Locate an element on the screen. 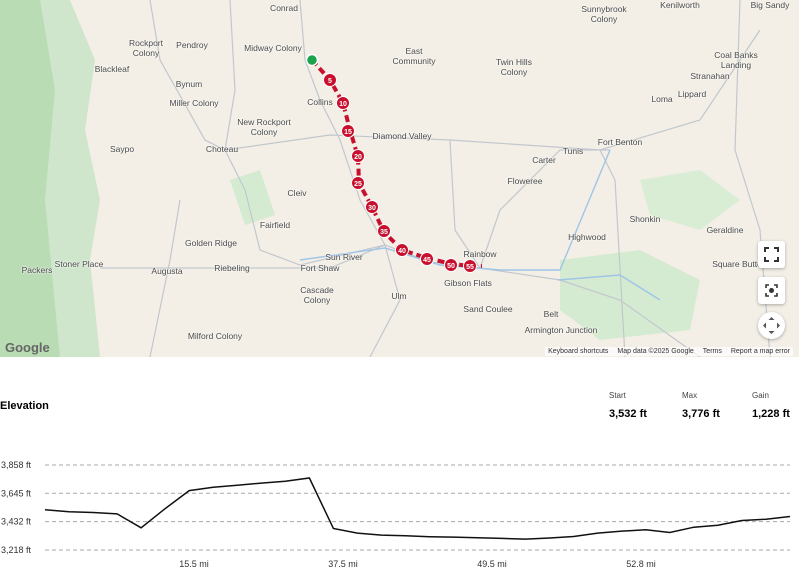  place-label: Kenilworth is located at coordinates (680, 5).